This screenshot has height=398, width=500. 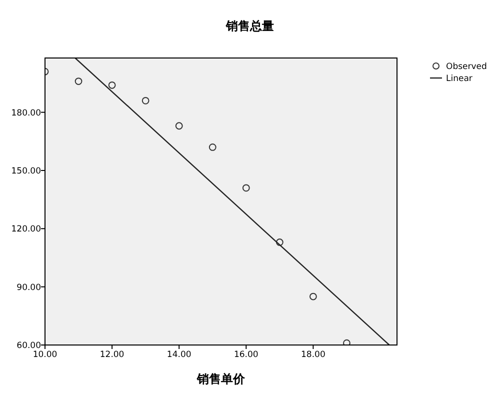 What do you see at coordinates (26, 171) in the screenshot?
I see `y-tick-label: 150.00` at bounding box center [26, 171].